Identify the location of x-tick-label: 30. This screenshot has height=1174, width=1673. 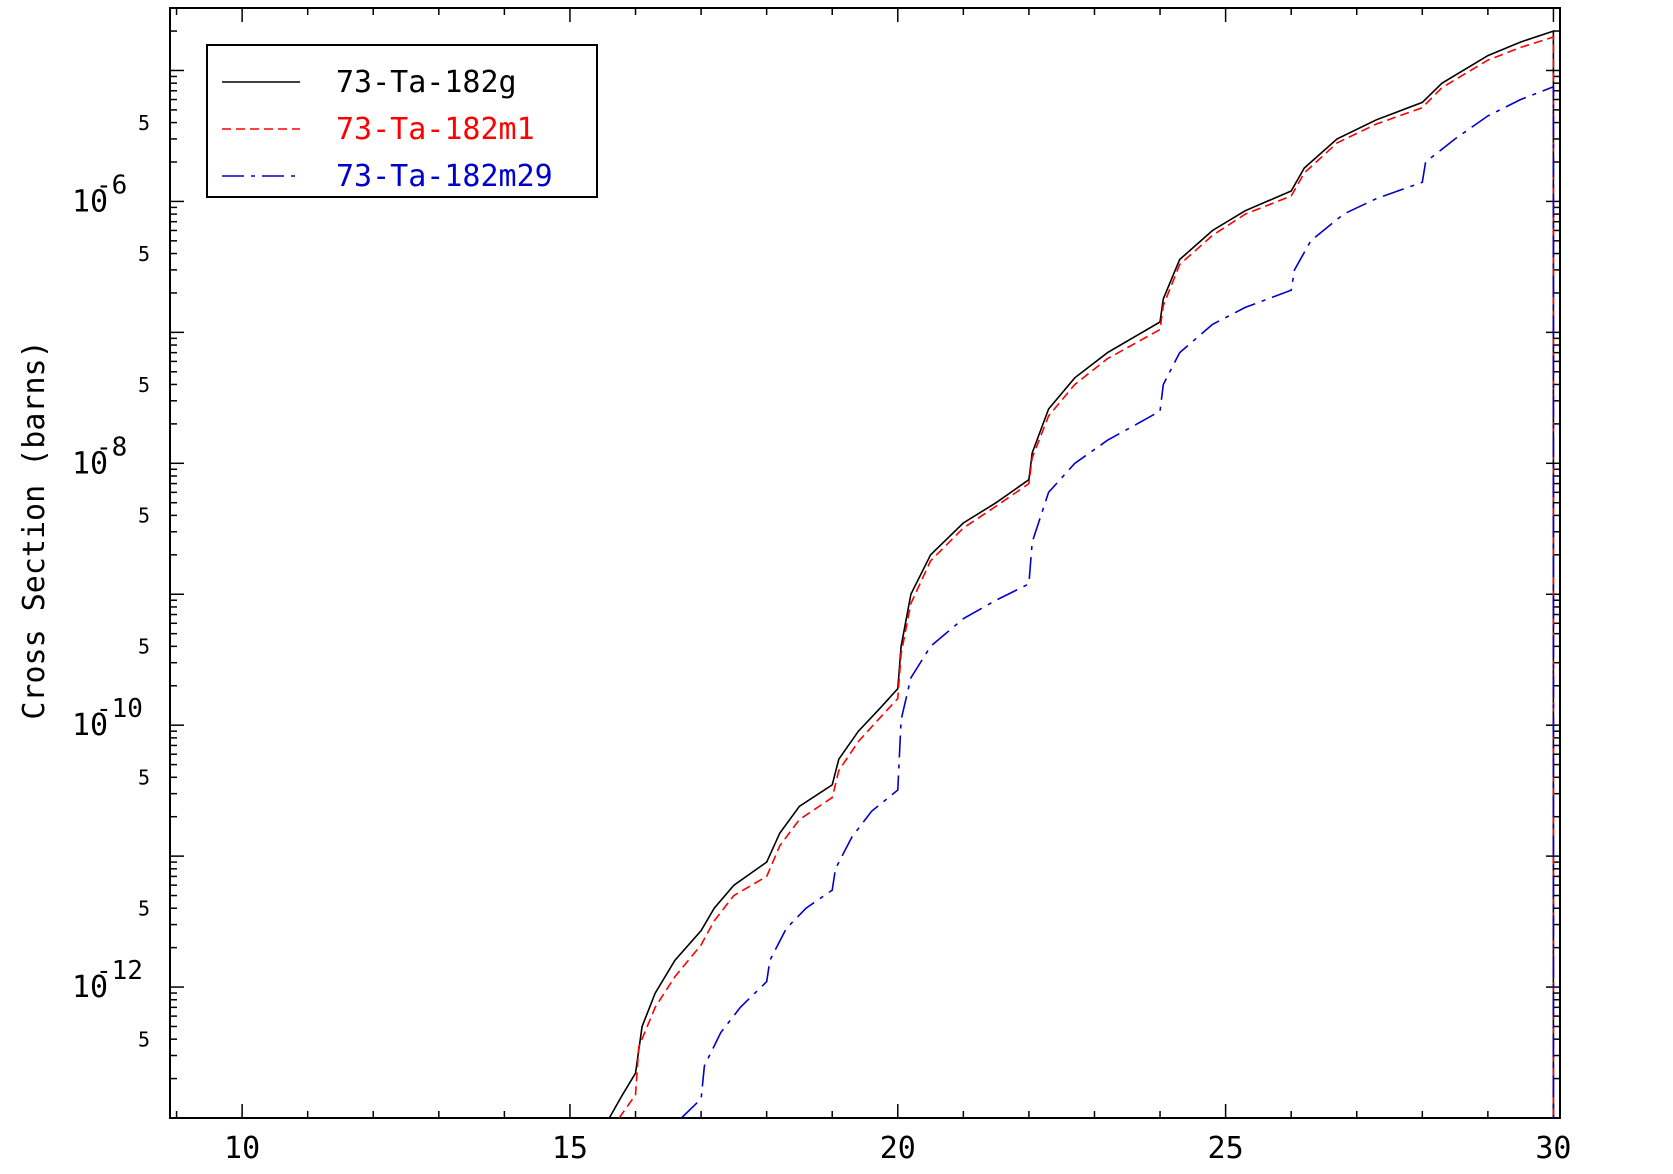
(1553, 1148).